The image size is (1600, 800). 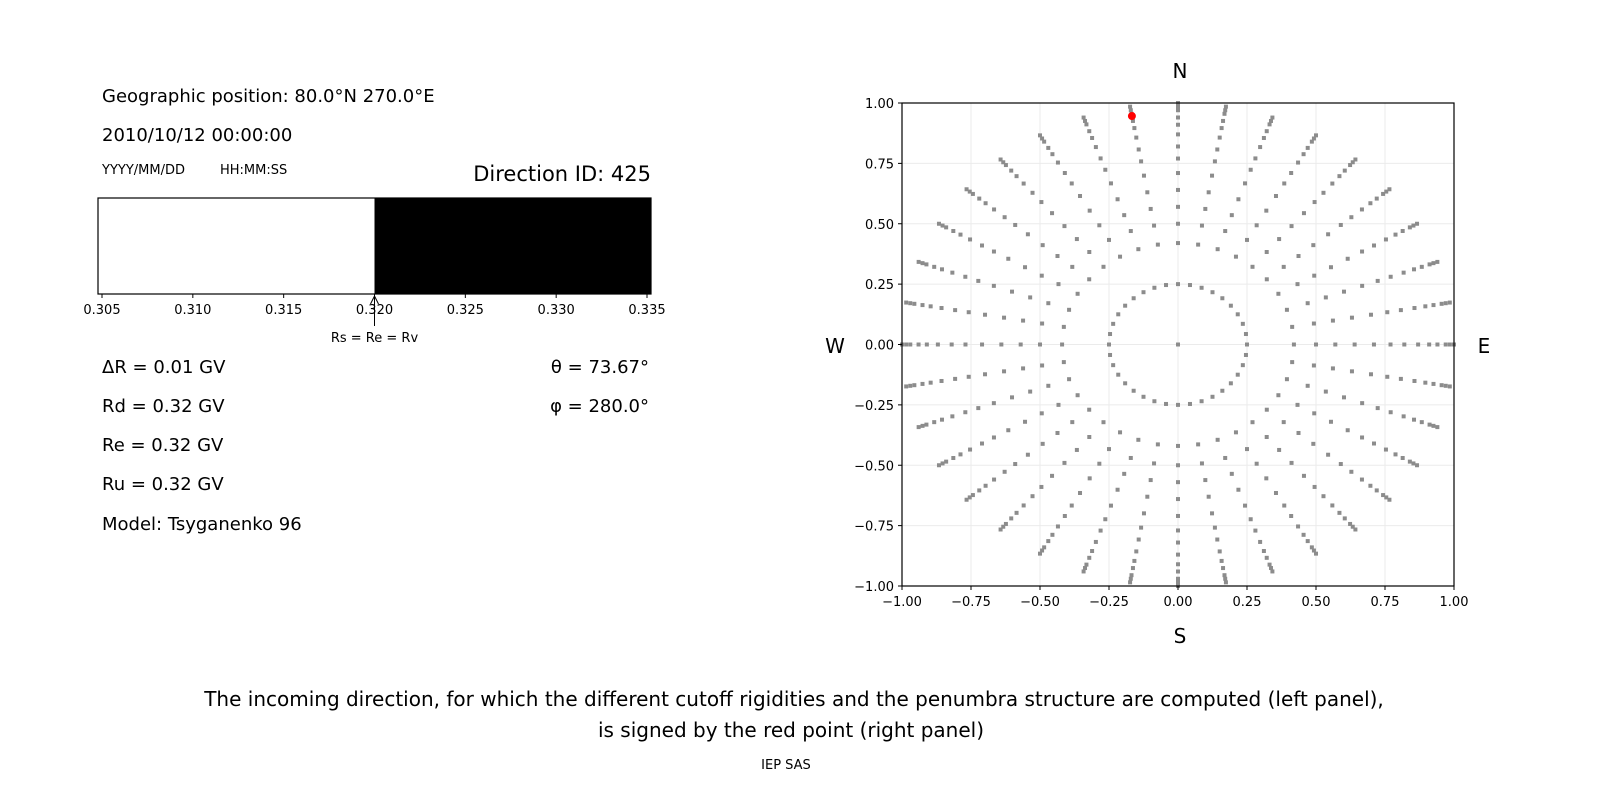 I want to click on y-tick-label: −0.75, so click(x=874, y=527).